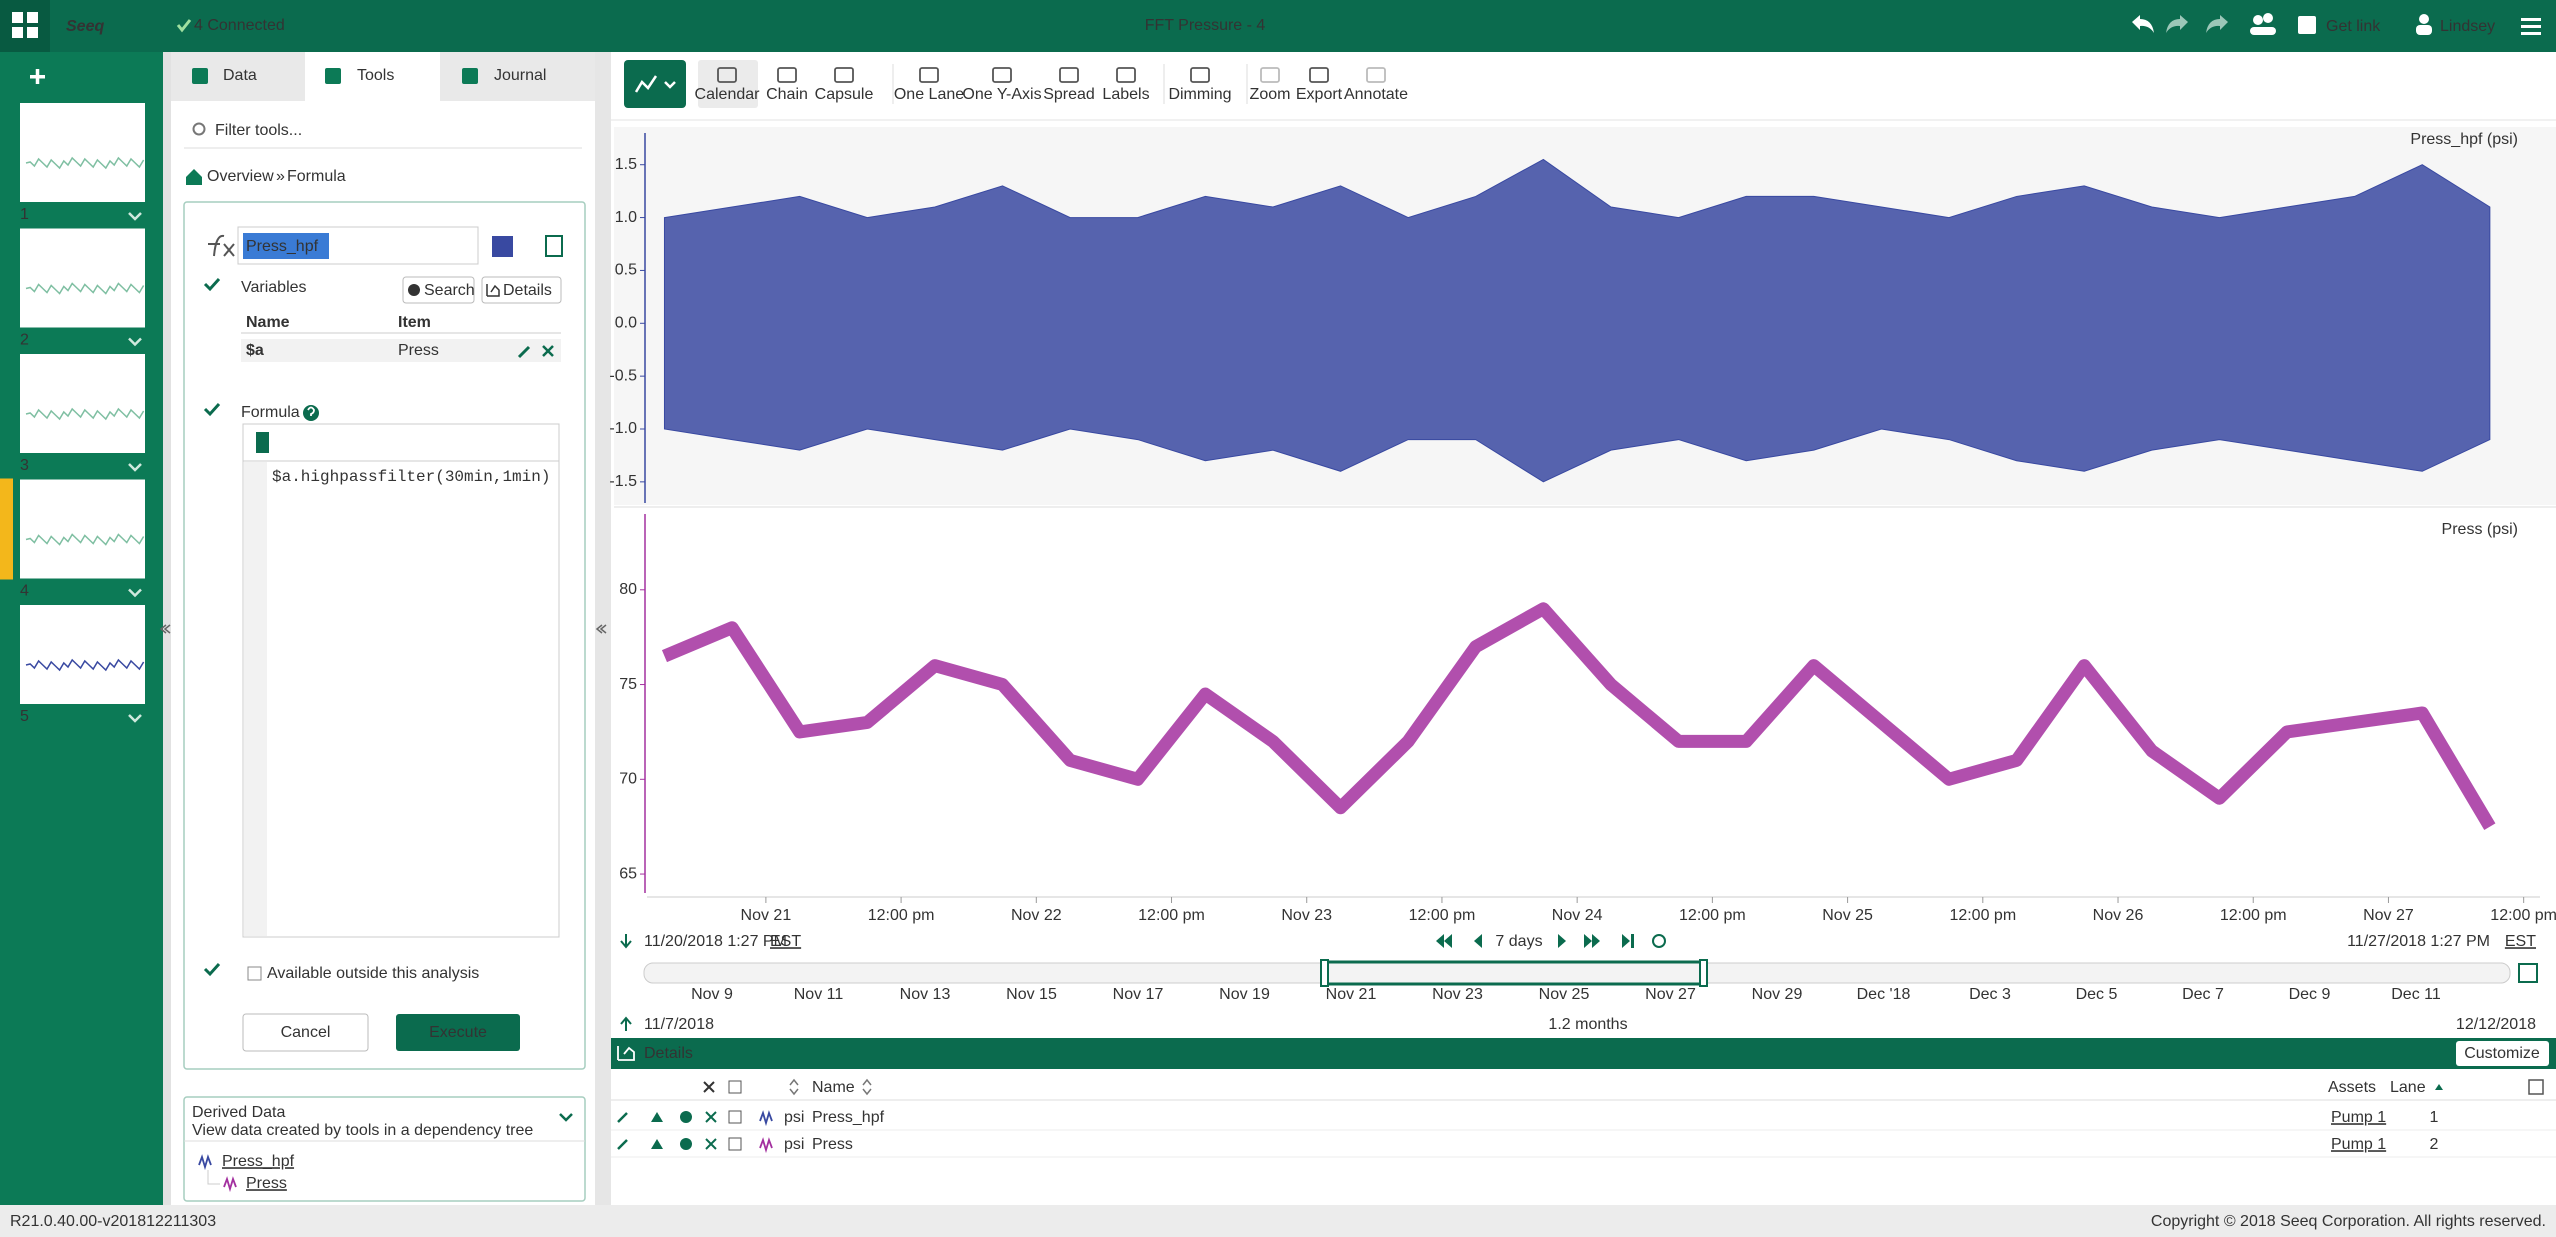 This screenshot has width=2556, height=1237. Describe the element at coordinates (2536, 1087) in the screenshot. I see `column-settings` at that location.